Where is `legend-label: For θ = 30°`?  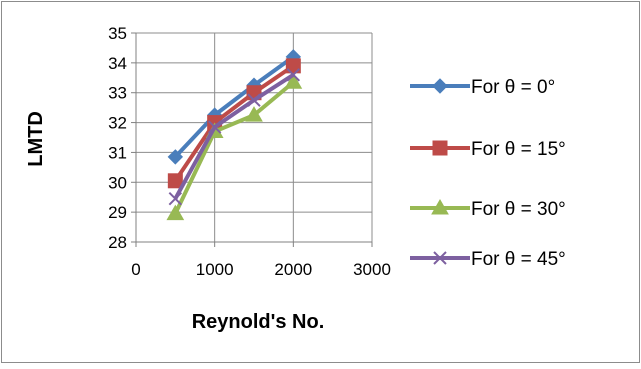
legend-label: For θ = 30° is located at coordinates (518, 209).